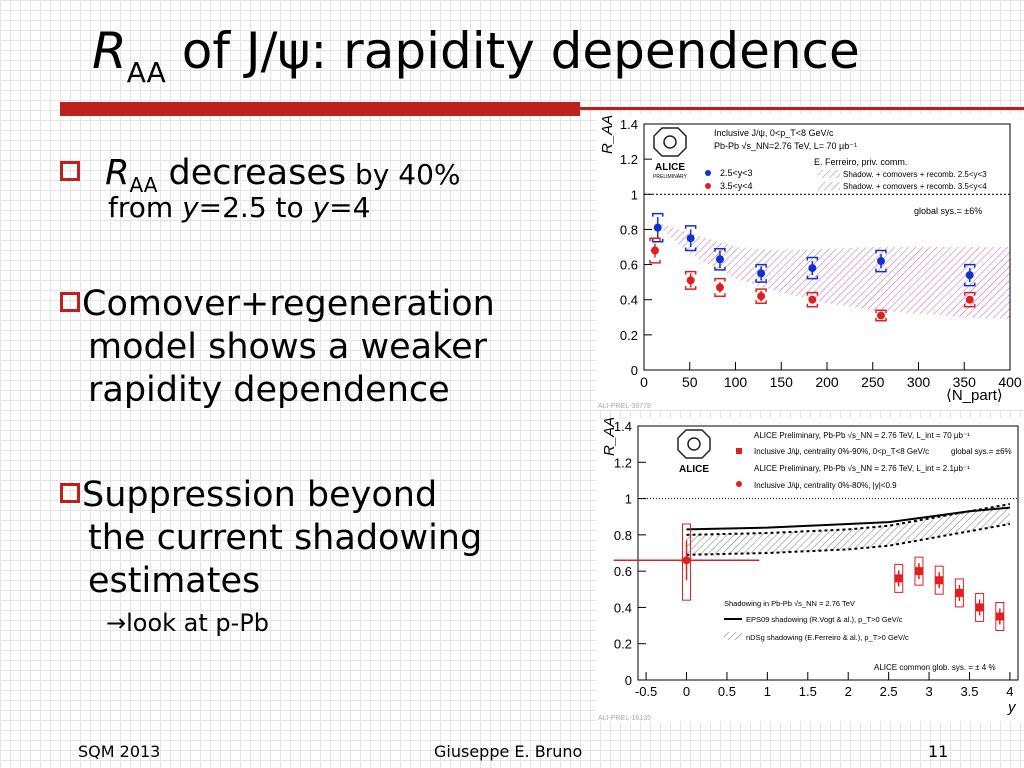 This screenshot has width=1024, height=768. Describe the element at coordinates (708, 173) in the screenshot. I see `legend-marker-blue` at that location.